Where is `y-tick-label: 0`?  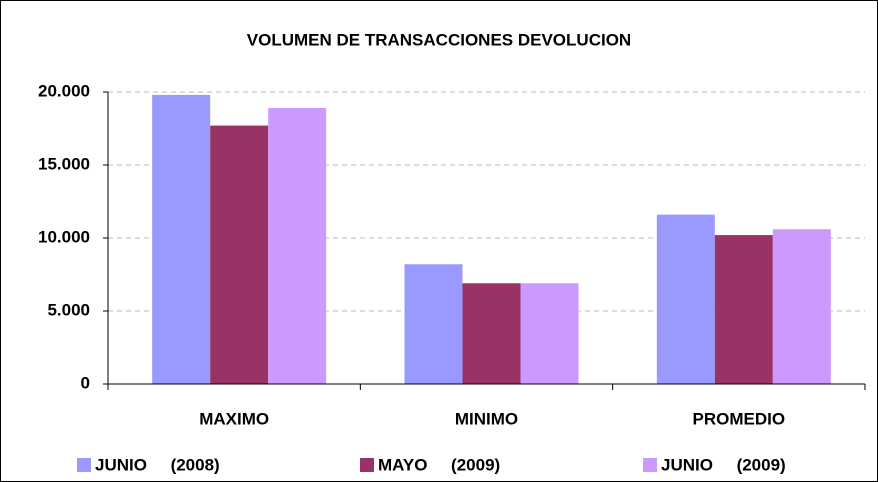 y-tick-label: 0 is located at coordinates (85, 382).